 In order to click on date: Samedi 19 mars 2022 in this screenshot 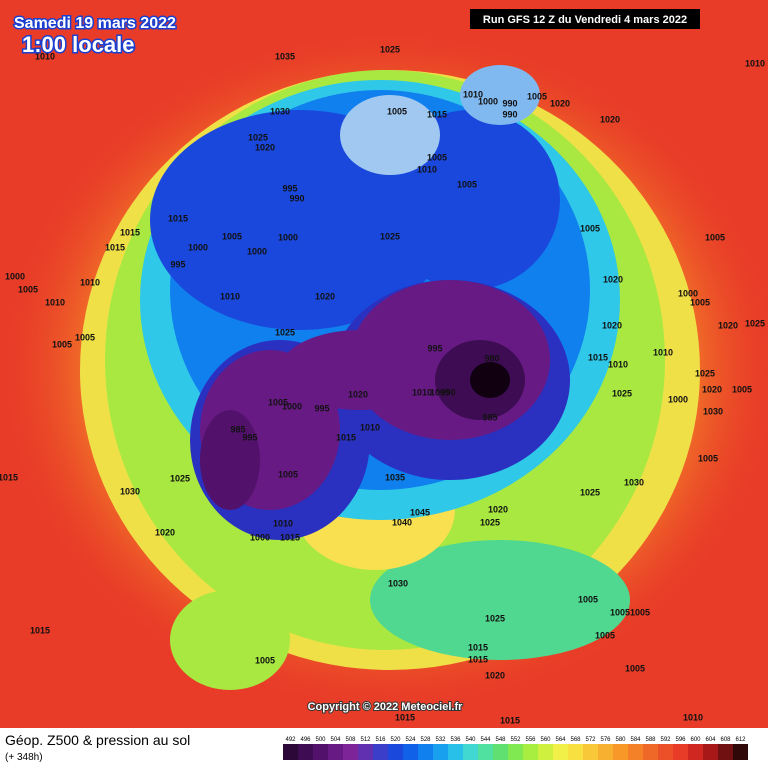, I will do `click(95, 23)`.